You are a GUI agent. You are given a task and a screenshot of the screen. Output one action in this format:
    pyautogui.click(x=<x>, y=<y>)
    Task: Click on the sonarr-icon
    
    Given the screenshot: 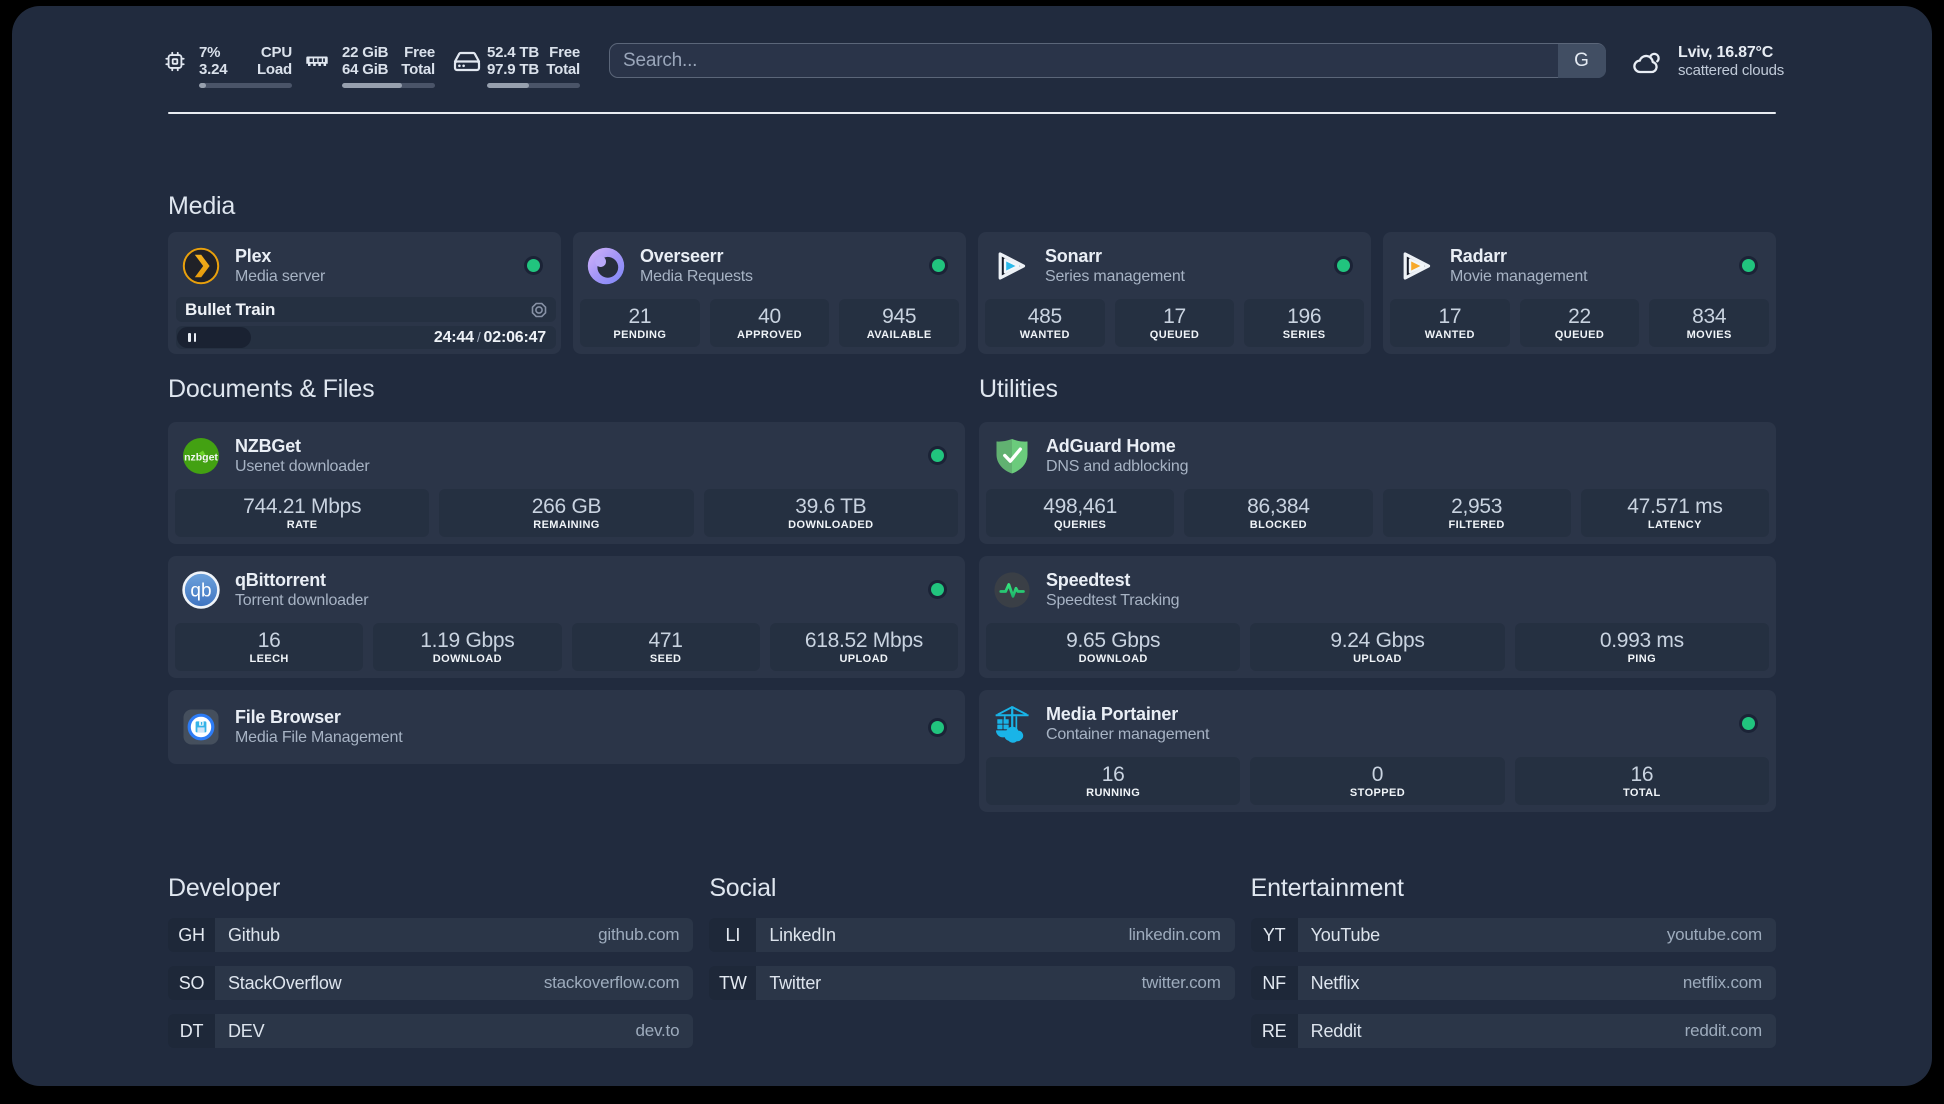 What is the action you would take?
    pyautogui.click(x=1011, y=266)
    